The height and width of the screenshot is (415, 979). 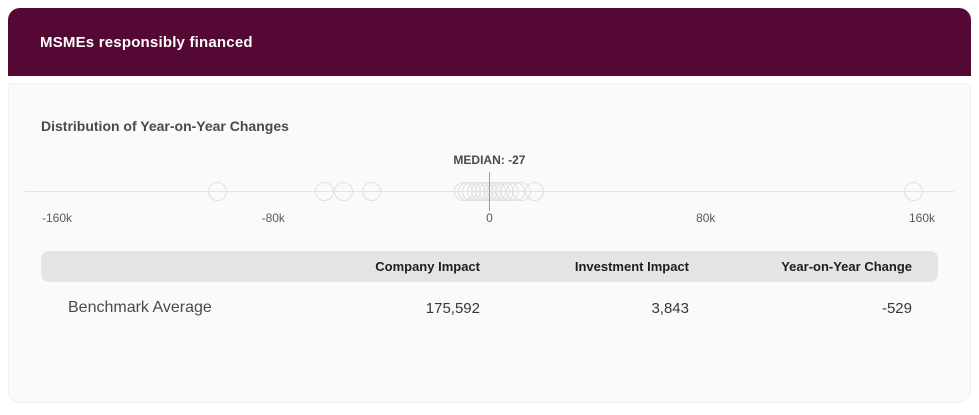 What do you see at coordinates (670, 308) in the screenshot?
I see `cell-investment-impact: 3,843` at bounding box center [670, 308].